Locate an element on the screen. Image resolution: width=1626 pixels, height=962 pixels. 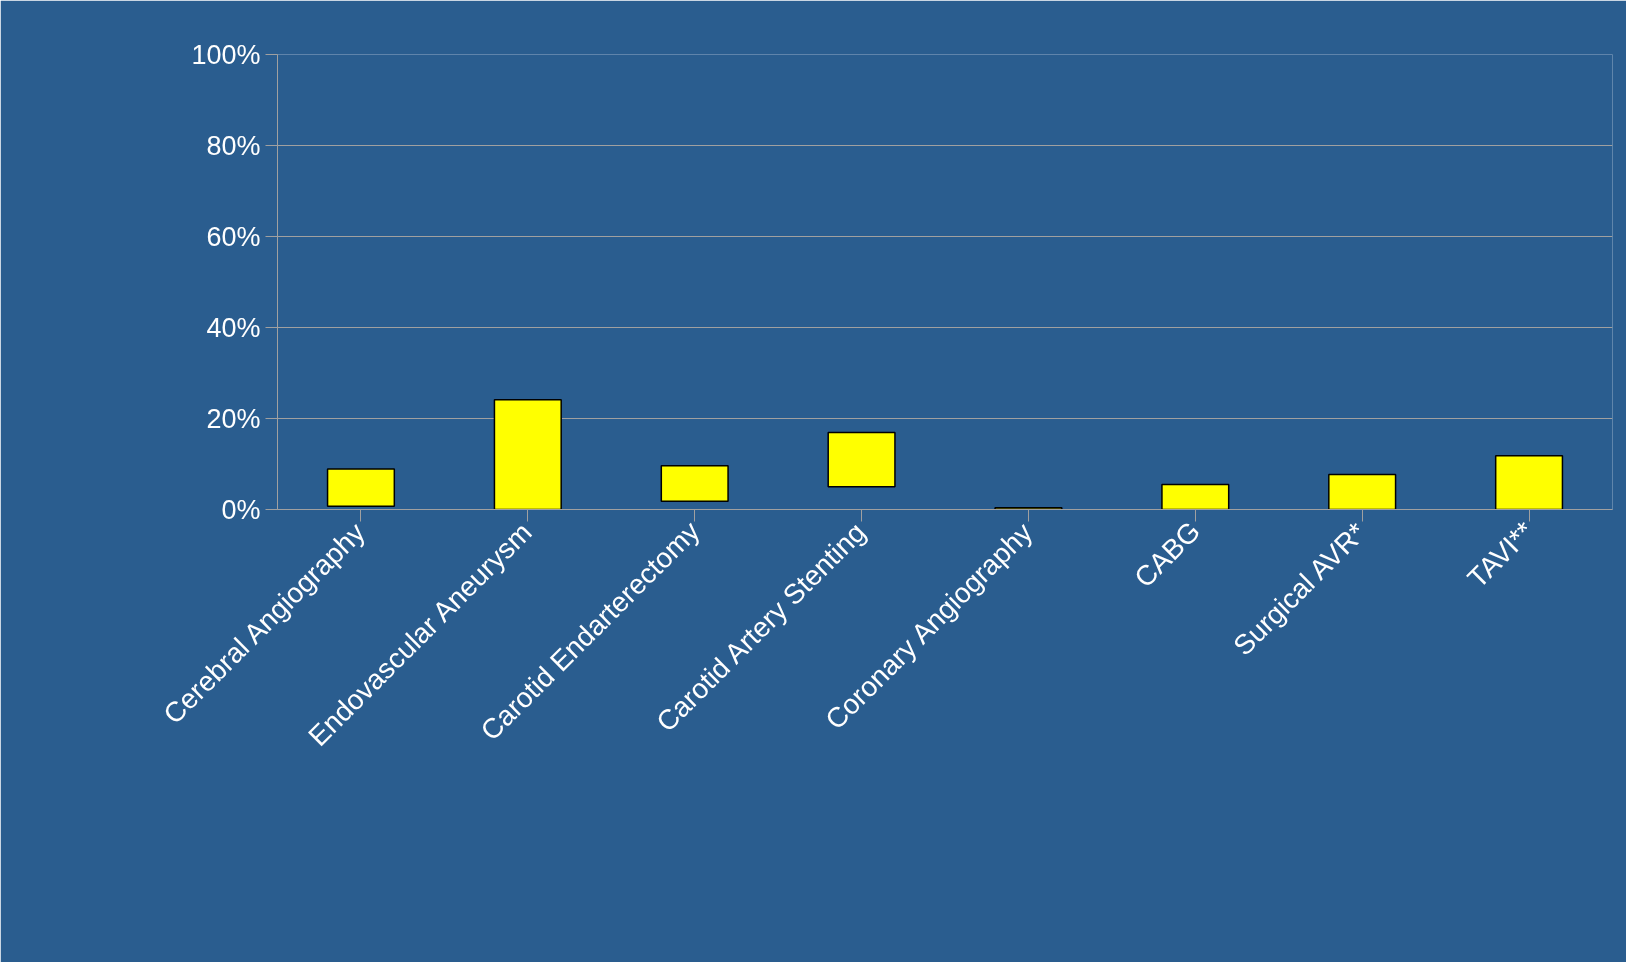
y-tick-label: 0% is located at coordinates (241, 509).